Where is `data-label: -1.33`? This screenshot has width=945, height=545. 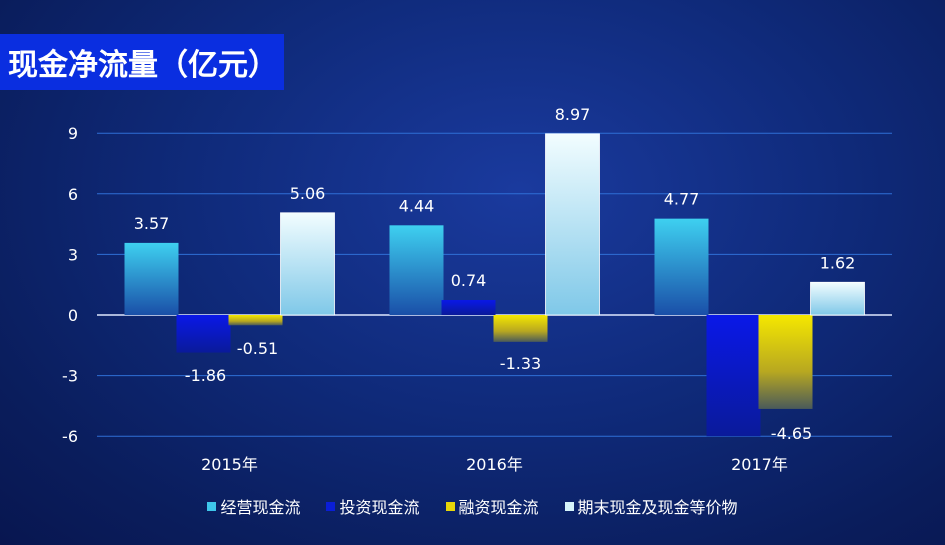
data-label: -1.33 is located at coordinates (520, 363).